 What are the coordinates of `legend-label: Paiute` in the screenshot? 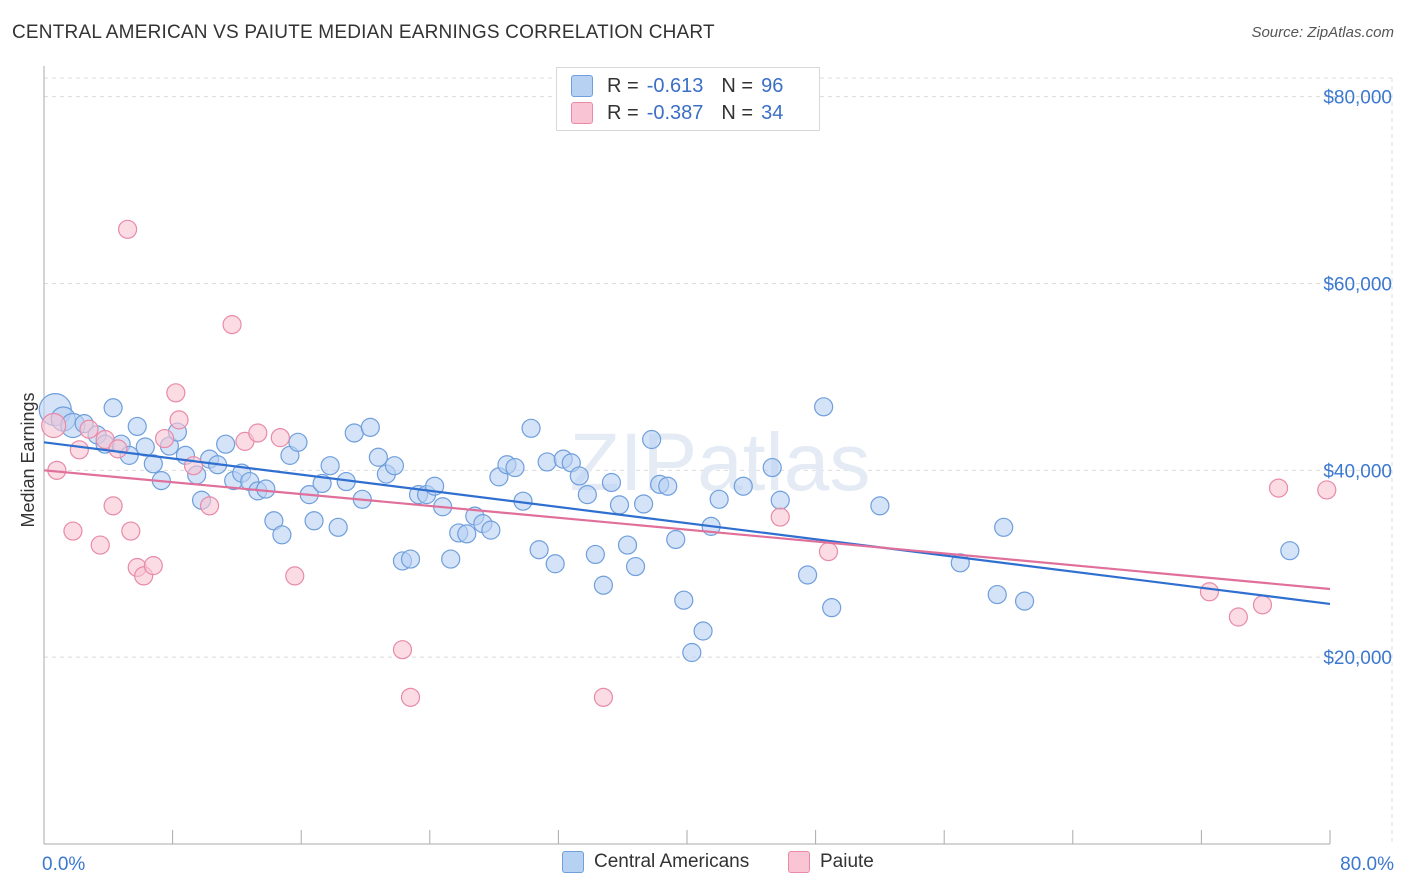 It's located at (847, 861).